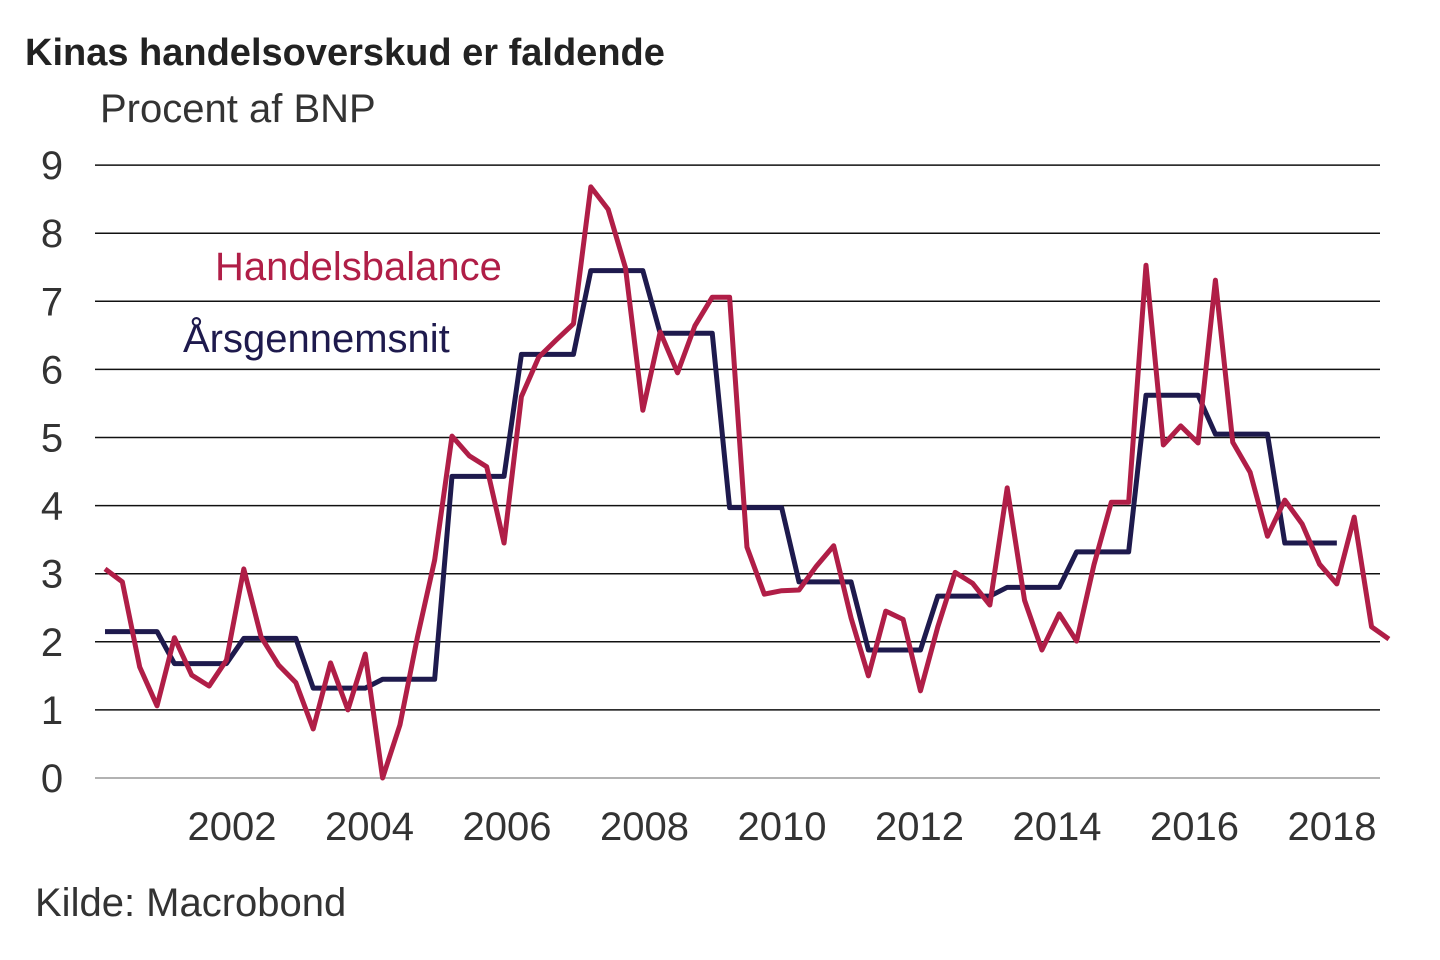  Describe the element at coordinates (644, 827) in the screenshot. I see `x-tick-label: 2008` at that location.